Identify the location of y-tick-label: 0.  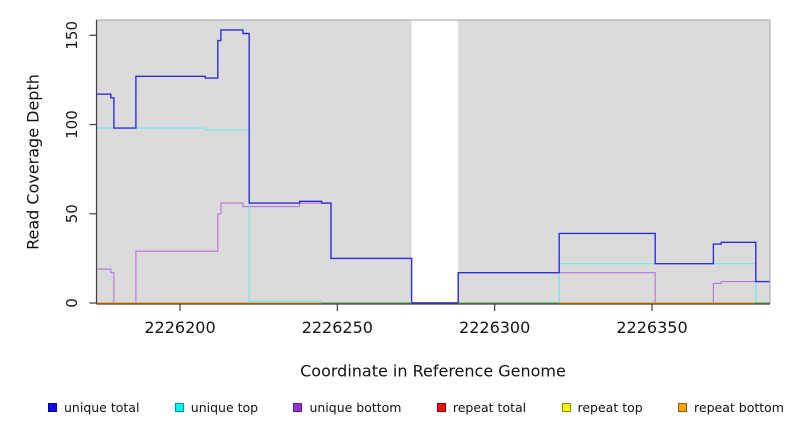
(72, 303).